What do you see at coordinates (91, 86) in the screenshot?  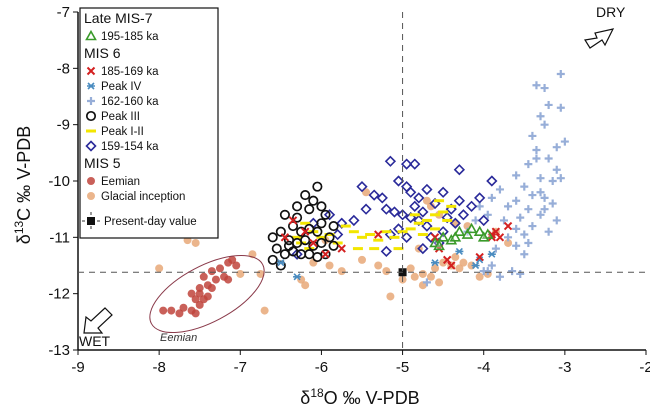 I see `legend-marker` at bounding box center [91, 86].